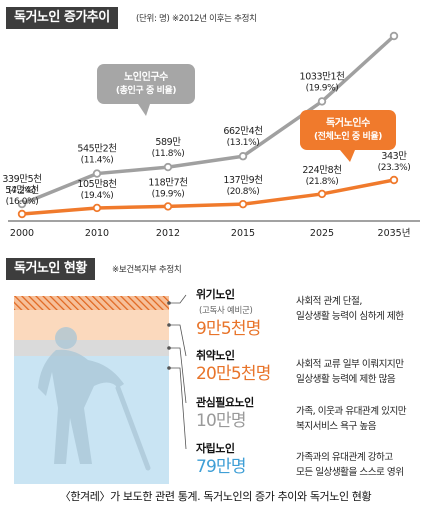 The image size is (431, 512). What do you see at coordinates (322, 233) in the screenshot?
I see `x-tick-label: 2025` at bounding box center [322, 233].